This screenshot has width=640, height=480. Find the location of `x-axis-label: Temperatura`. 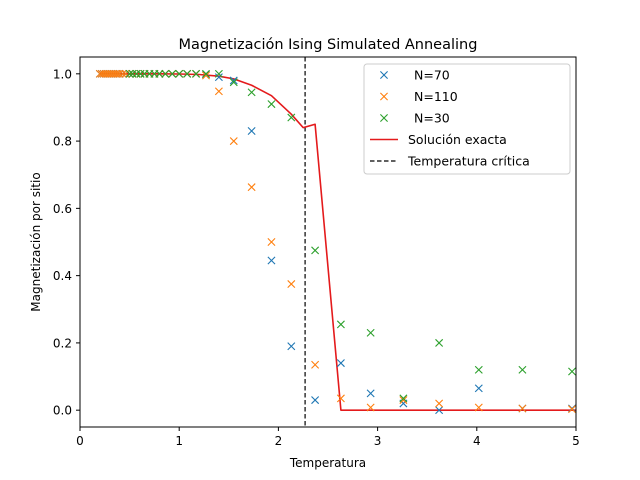

x-axis-label: Temperatura is located at coordinates (327, 463).